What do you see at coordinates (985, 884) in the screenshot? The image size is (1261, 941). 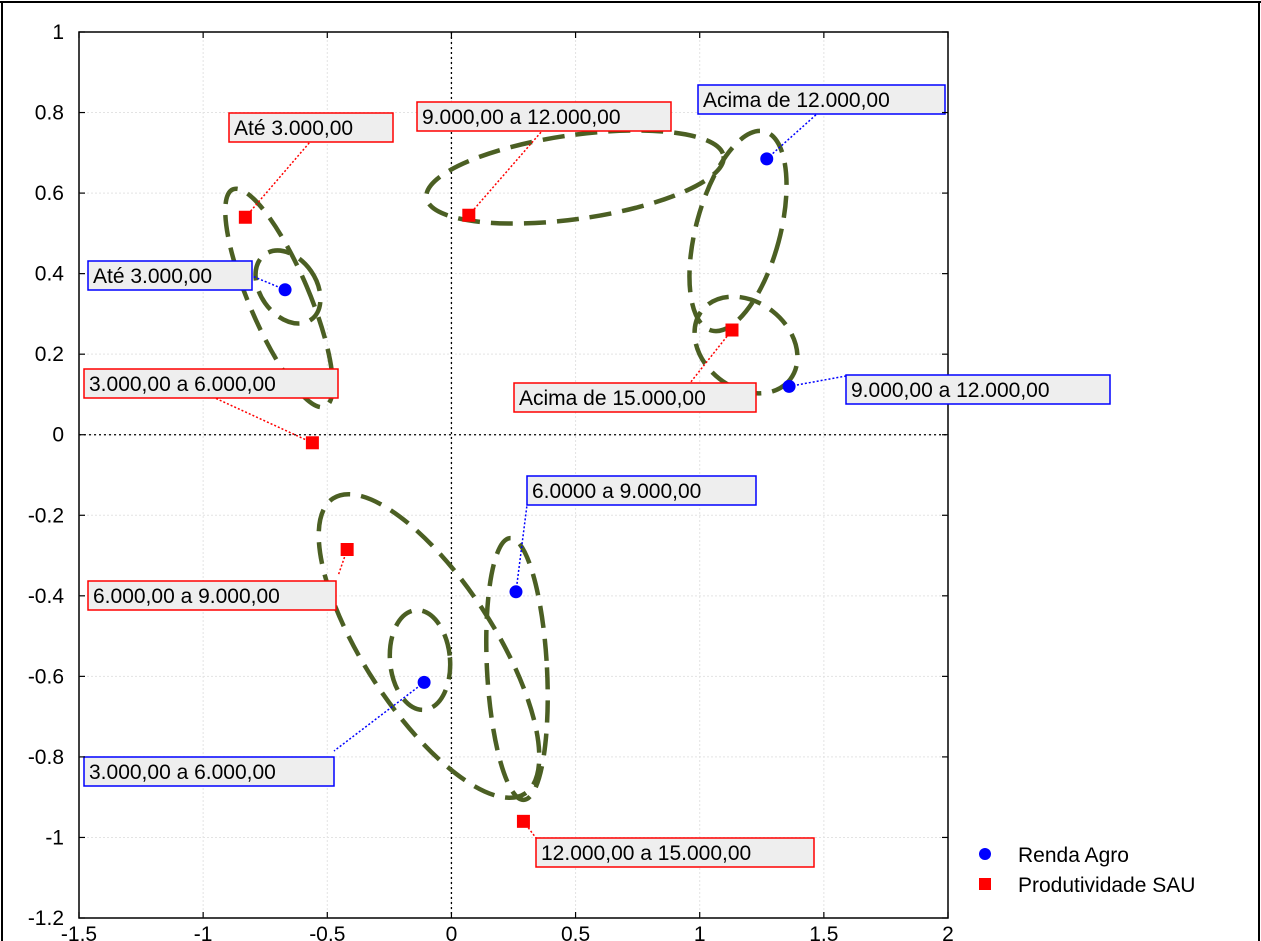 I see `legend-marker-produtividade-sau` at bounding box center [985, 884].